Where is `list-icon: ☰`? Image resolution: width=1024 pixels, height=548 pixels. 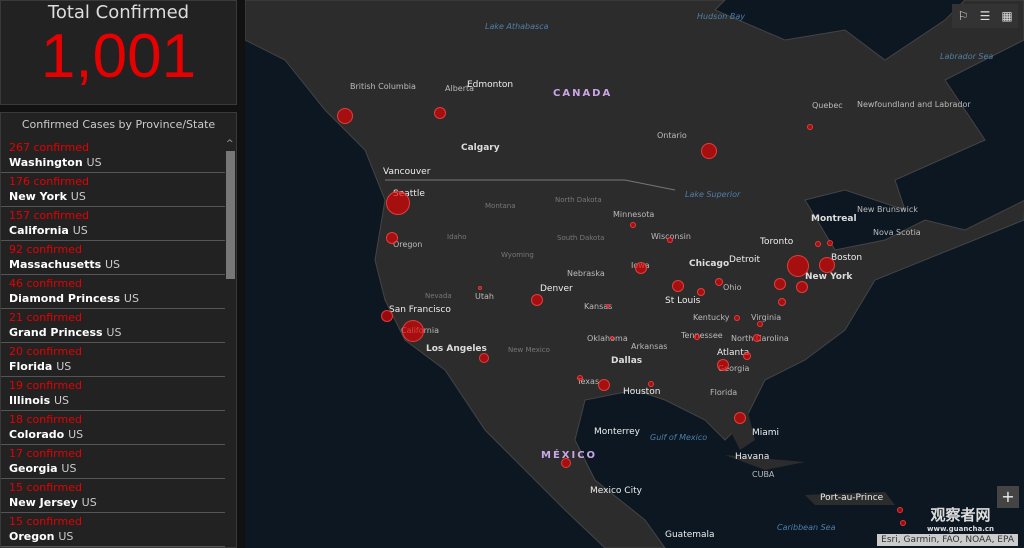
list-icon: ☰ is located at coordinates (985, 16).